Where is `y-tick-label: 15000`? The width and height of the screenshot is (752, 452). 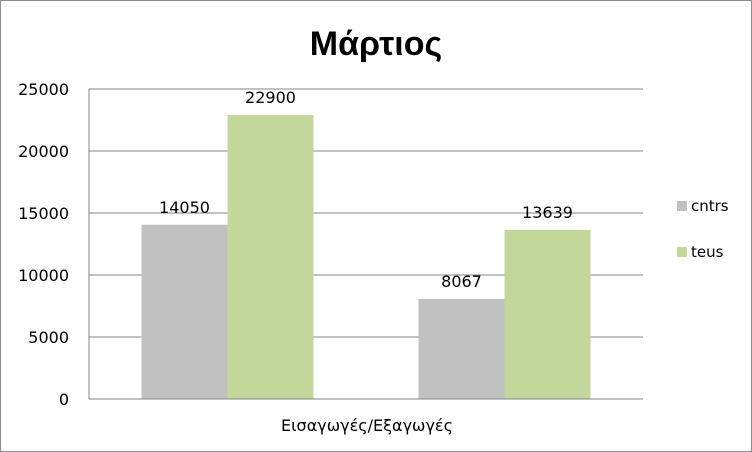 y-tick-label: 15000 is located at coordinates (43, 213).